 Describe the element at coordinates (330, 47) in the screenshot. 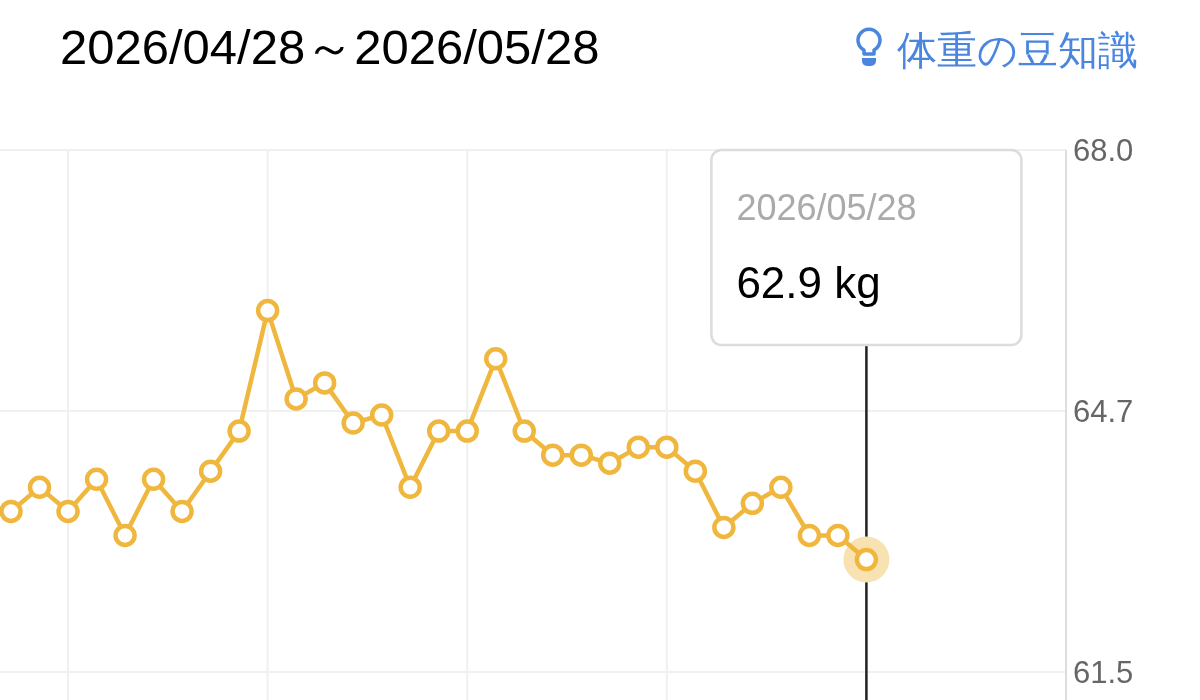

I see `chart-title: 2026/04/28～2026/05/28` at that location.